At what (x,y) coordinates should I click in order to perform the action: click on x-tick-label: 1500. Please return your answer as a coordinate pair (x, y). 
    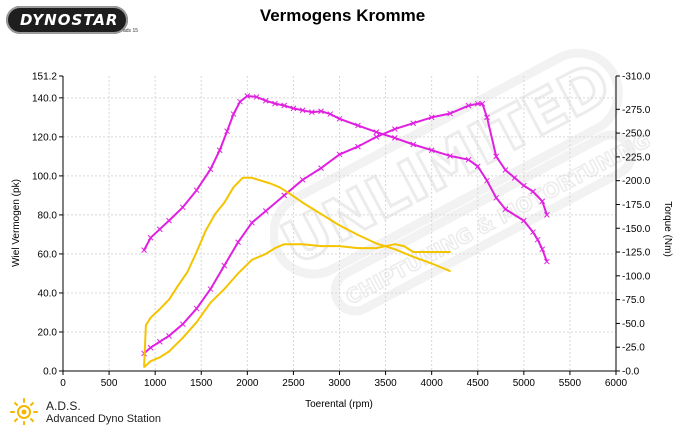
    Looking at the image, I should click on (201, 383).